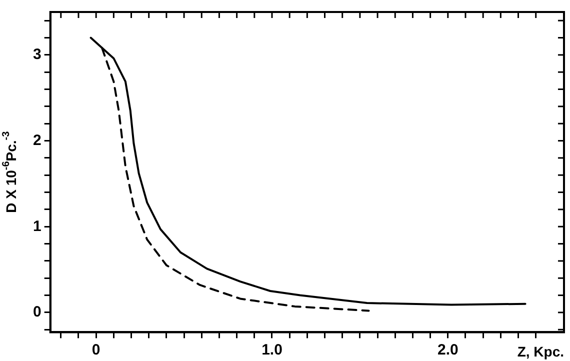 This screenshot has height=361, width=570. What do you see at coordinates (9, 171) in the screenshot?
I see `y-axis-title: D X 10-6Pc.-3` at bounding box center [9, 171].